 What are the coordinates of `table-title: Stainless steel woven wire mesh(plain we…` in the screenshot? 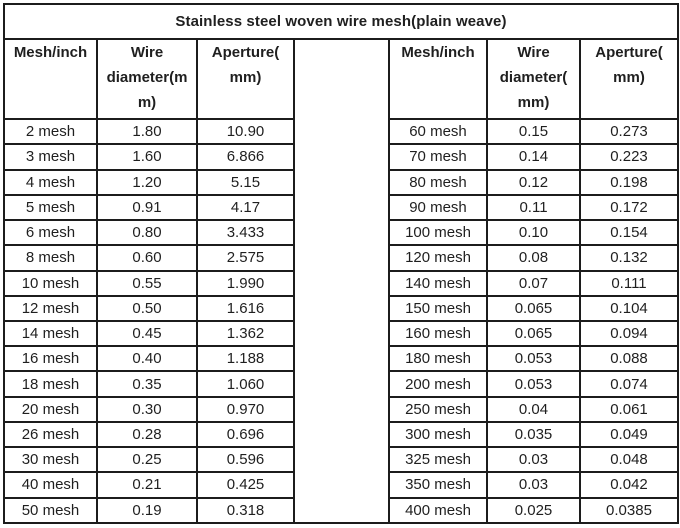 It's located at (341, 21).